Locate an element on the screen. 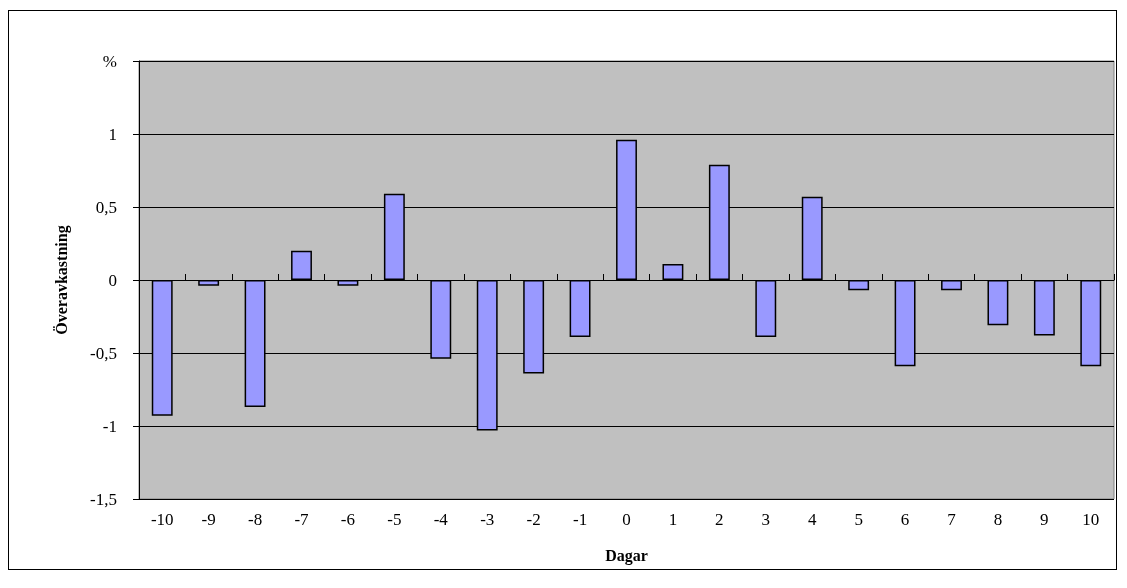  x-tick-label: 0 is located at coordinates (626, 519).